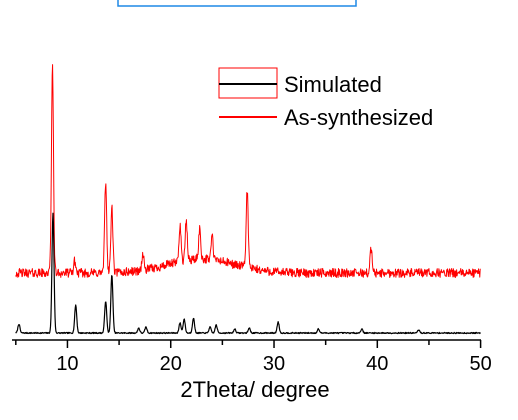 The width and height of the screenshot is (518, 420). What do you see at coordinates (333, 84) in the screenshot?
I see `legend-label-simulated: Simulated` at bounding box center [333, 84].